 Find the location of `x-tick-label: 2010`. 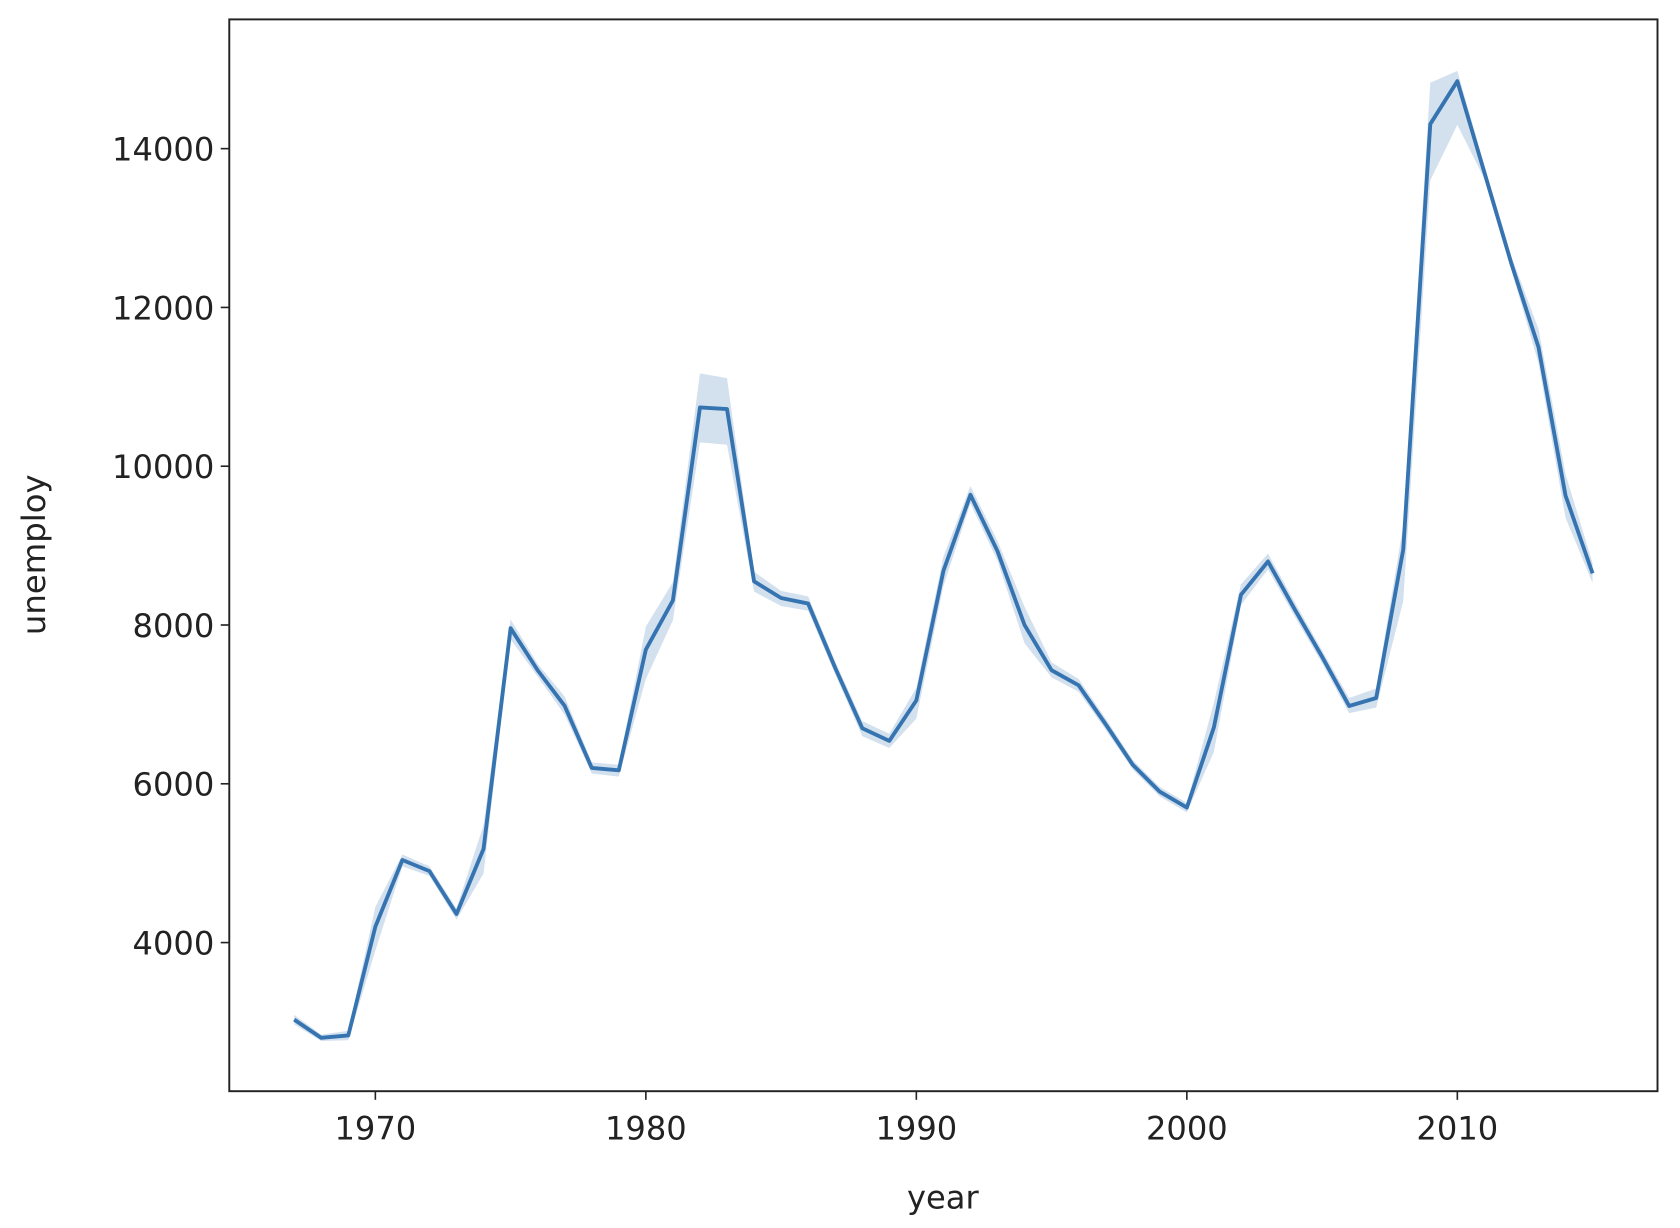

x-tick-label: 2010 is located at coordinates (1457, 1129).